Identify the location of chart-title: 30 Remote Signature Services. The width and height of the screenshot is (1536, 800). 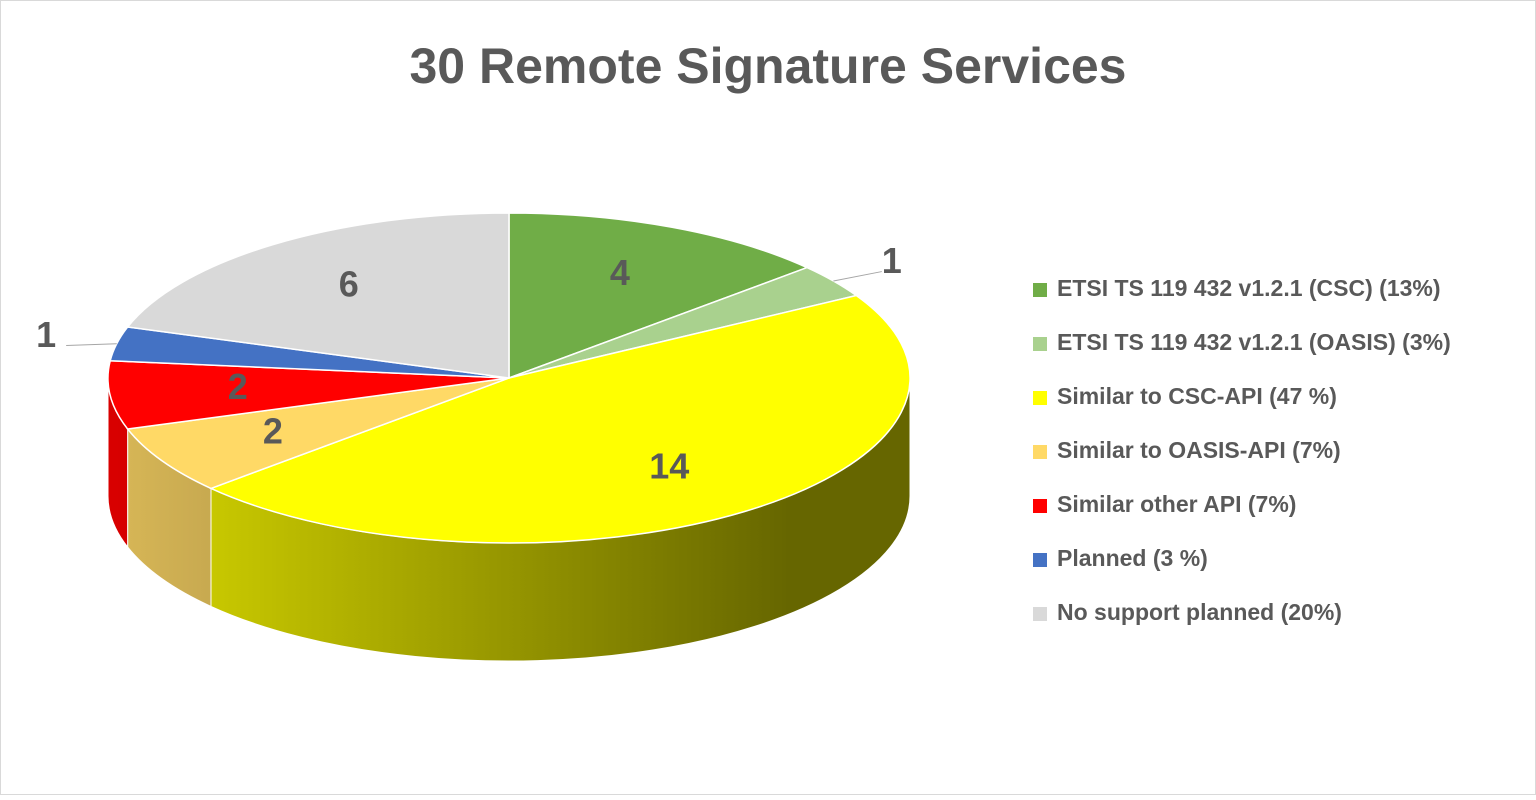
(768, 66).